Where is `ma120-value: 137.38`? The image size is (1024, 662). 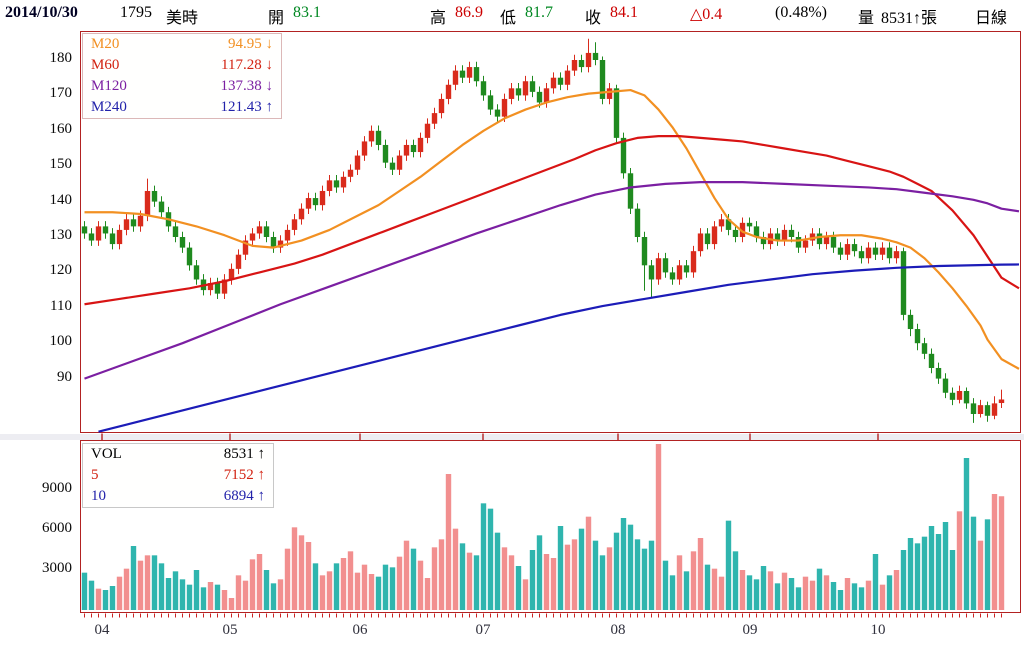 ma120-value: 137.38 is located at coordinates (241, 86).